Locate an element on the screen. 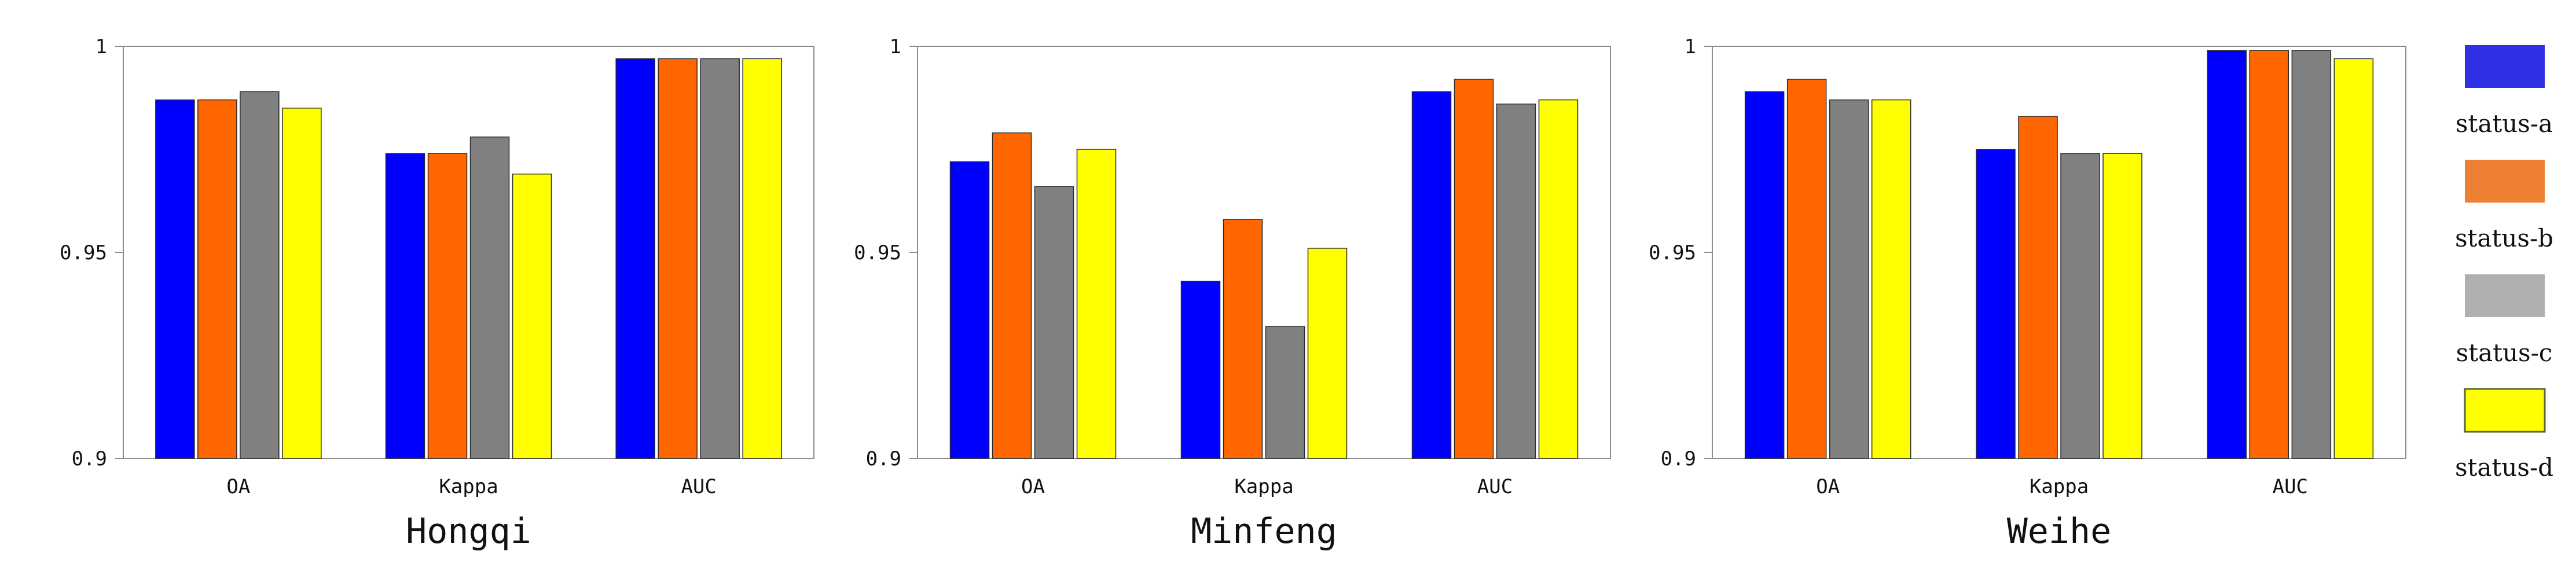 The width and height of the screenshot is (2576, 562). legend-label: status-c is located at coordinates (2504, 353).